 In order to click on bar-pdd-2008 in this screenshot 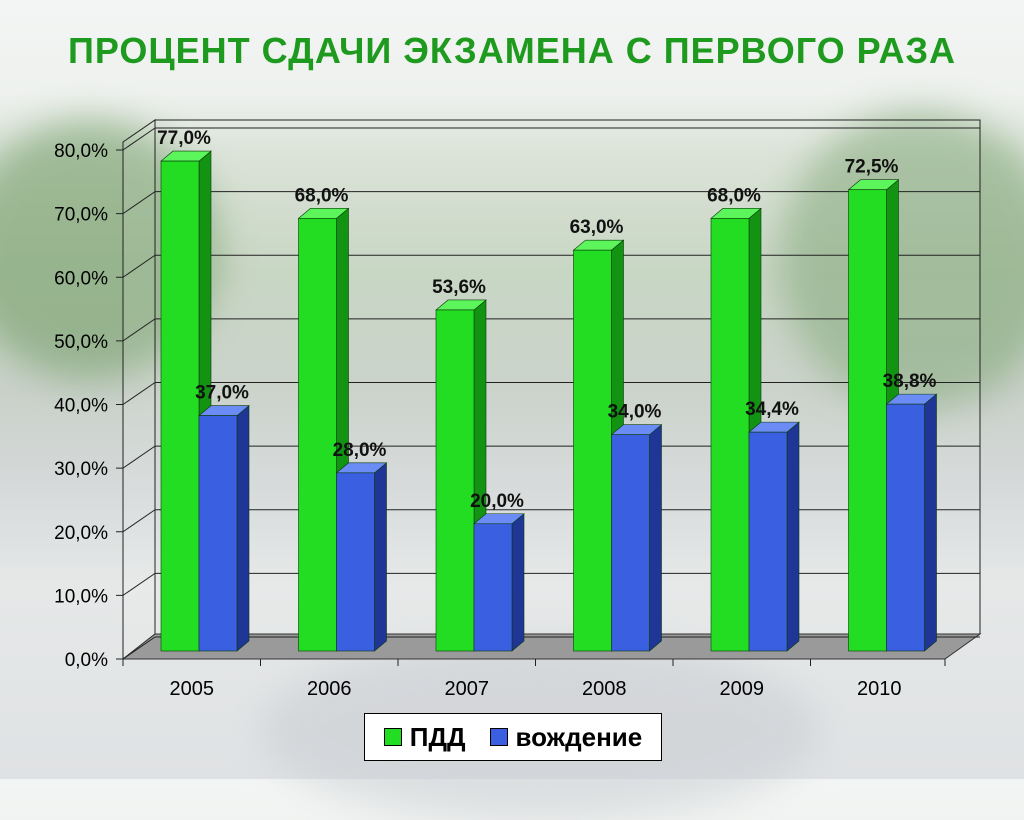, I will do `click(592, 450)`.